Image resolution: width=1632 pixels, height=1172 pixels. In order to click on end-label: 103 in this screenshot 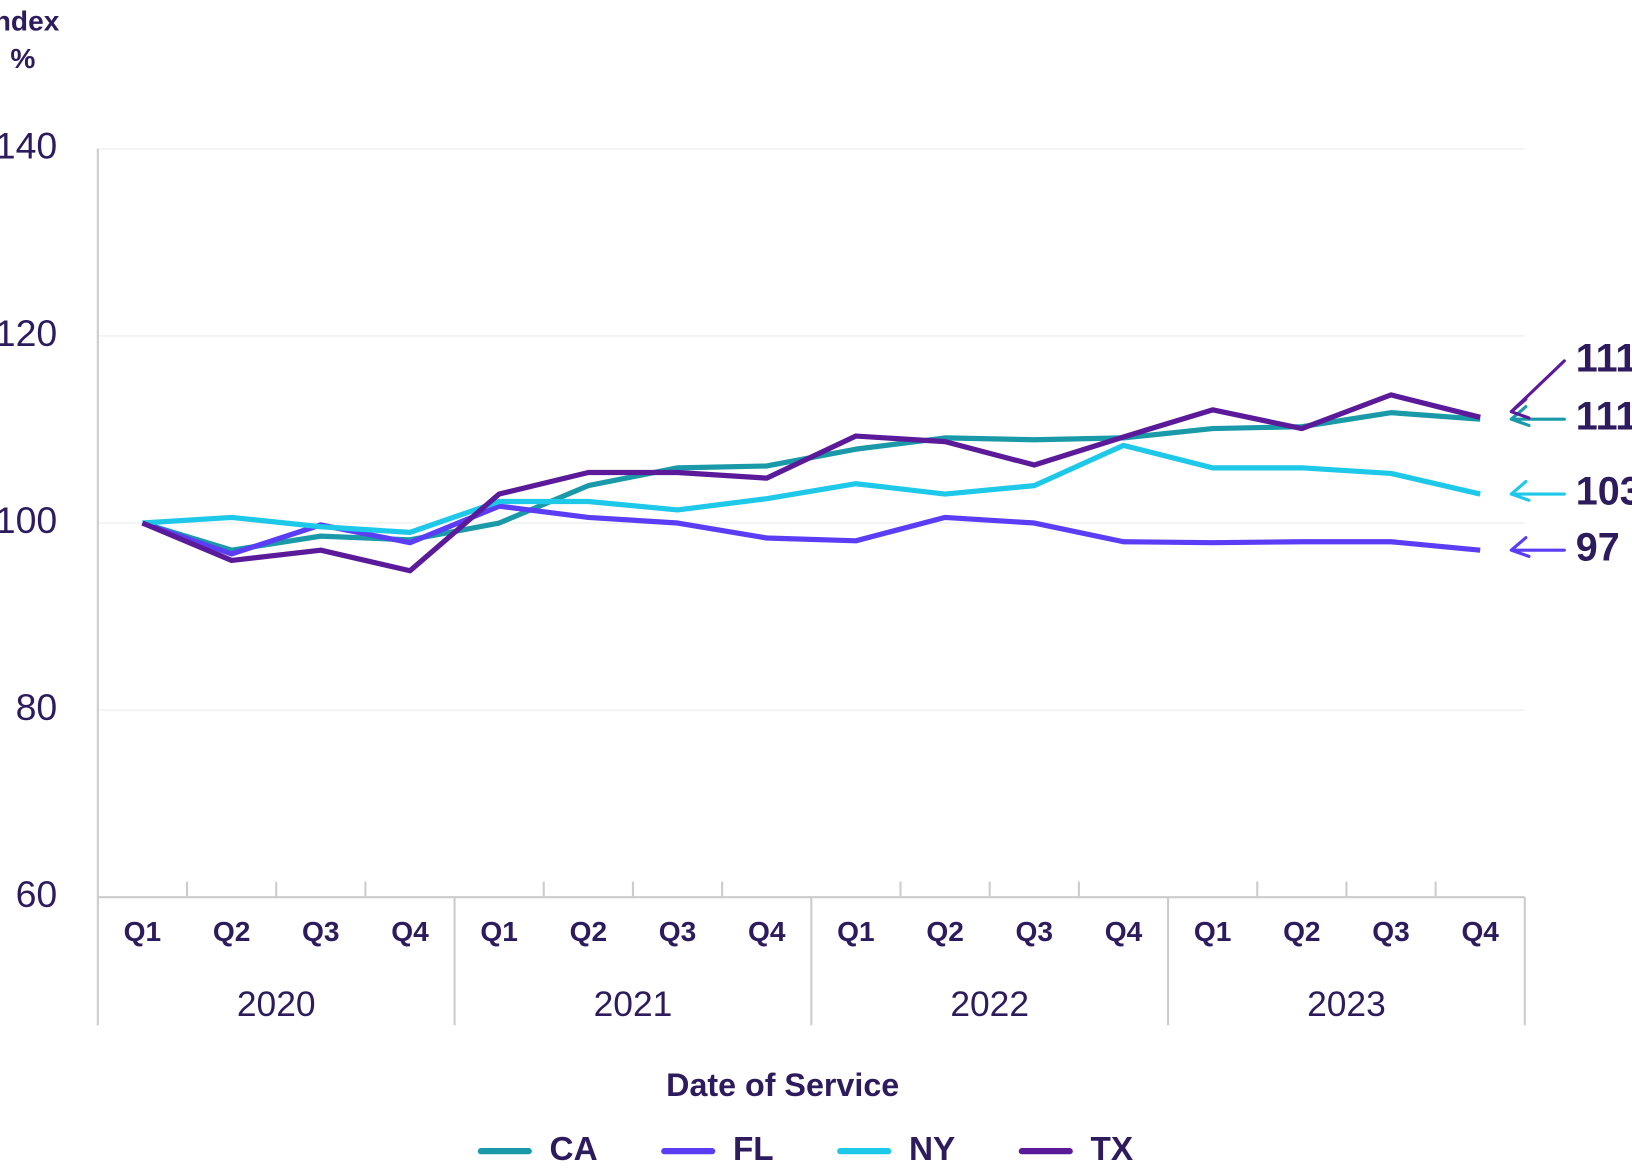, I will do `click(1604, 491)`.